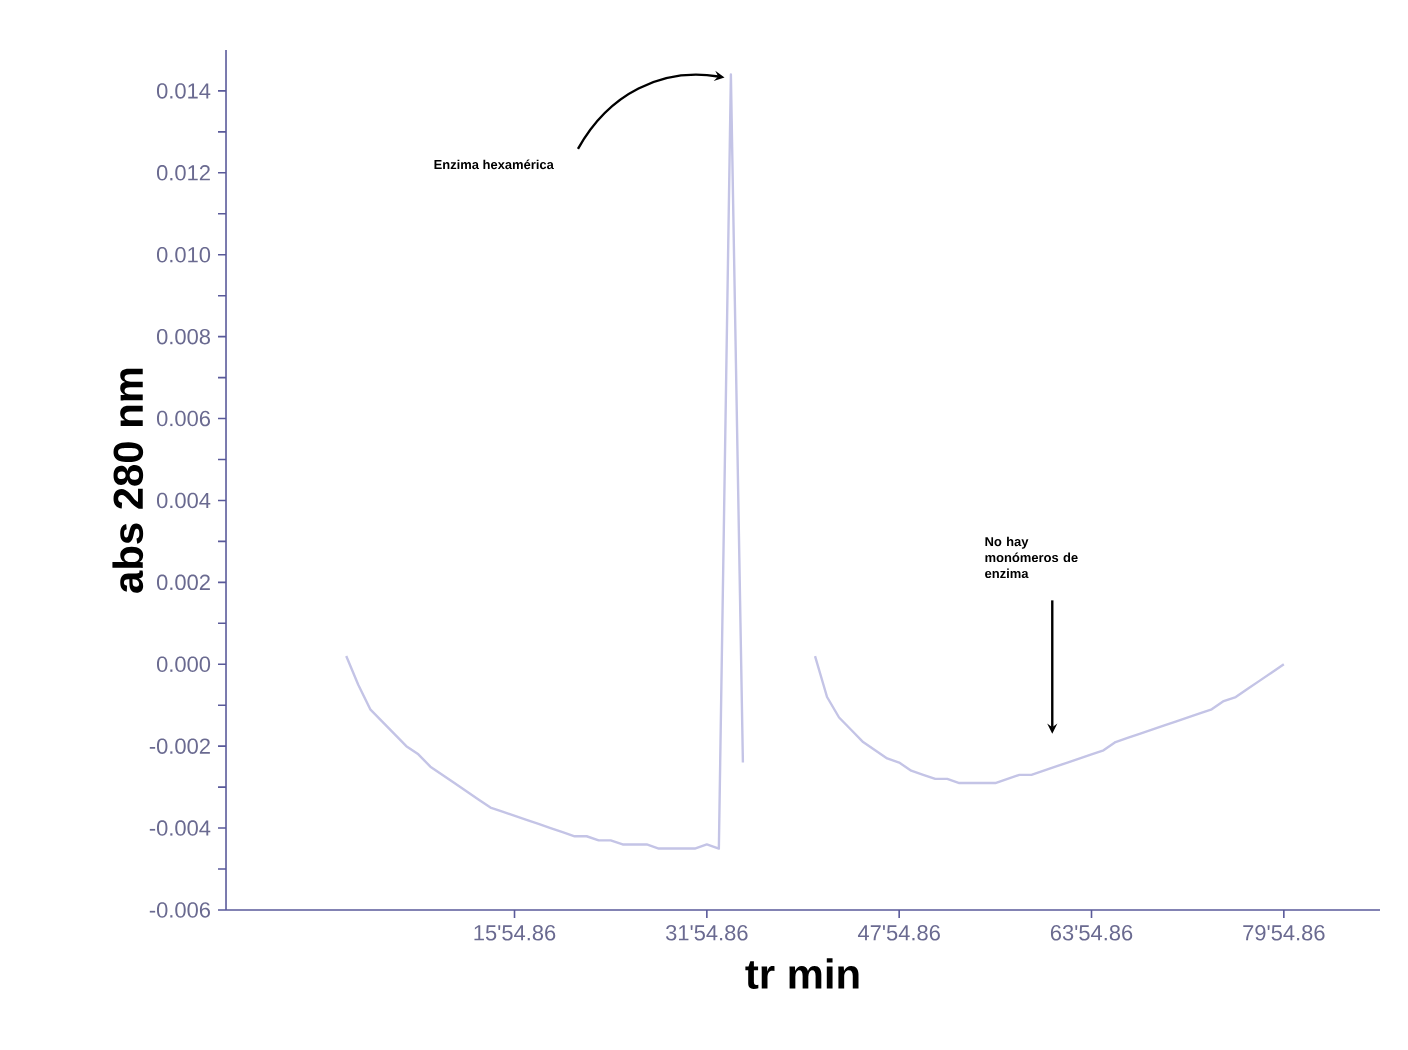 Image resolution: width=1408 pixels, height=1050 pixels. What do you see at coordinates (706, 933) in the screenshot?
I see `x-tick-label: 31'54.86` at bounding box center [706, 933].